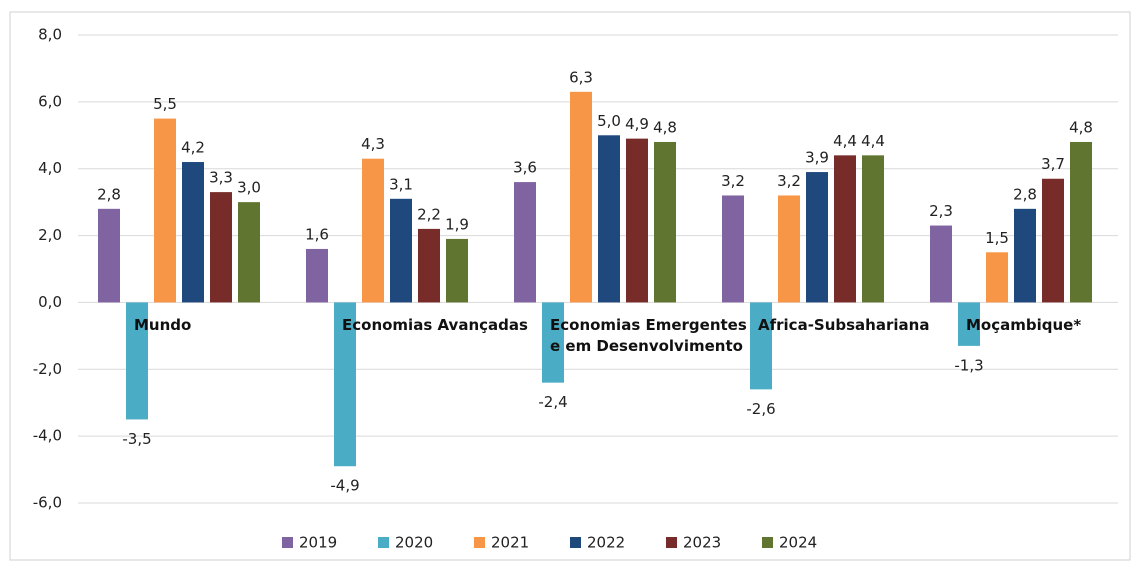  What do you see at coordinates (429, 214) in the screenshot?
I see `value-label: 2,2` at bounding box center [429, 214].